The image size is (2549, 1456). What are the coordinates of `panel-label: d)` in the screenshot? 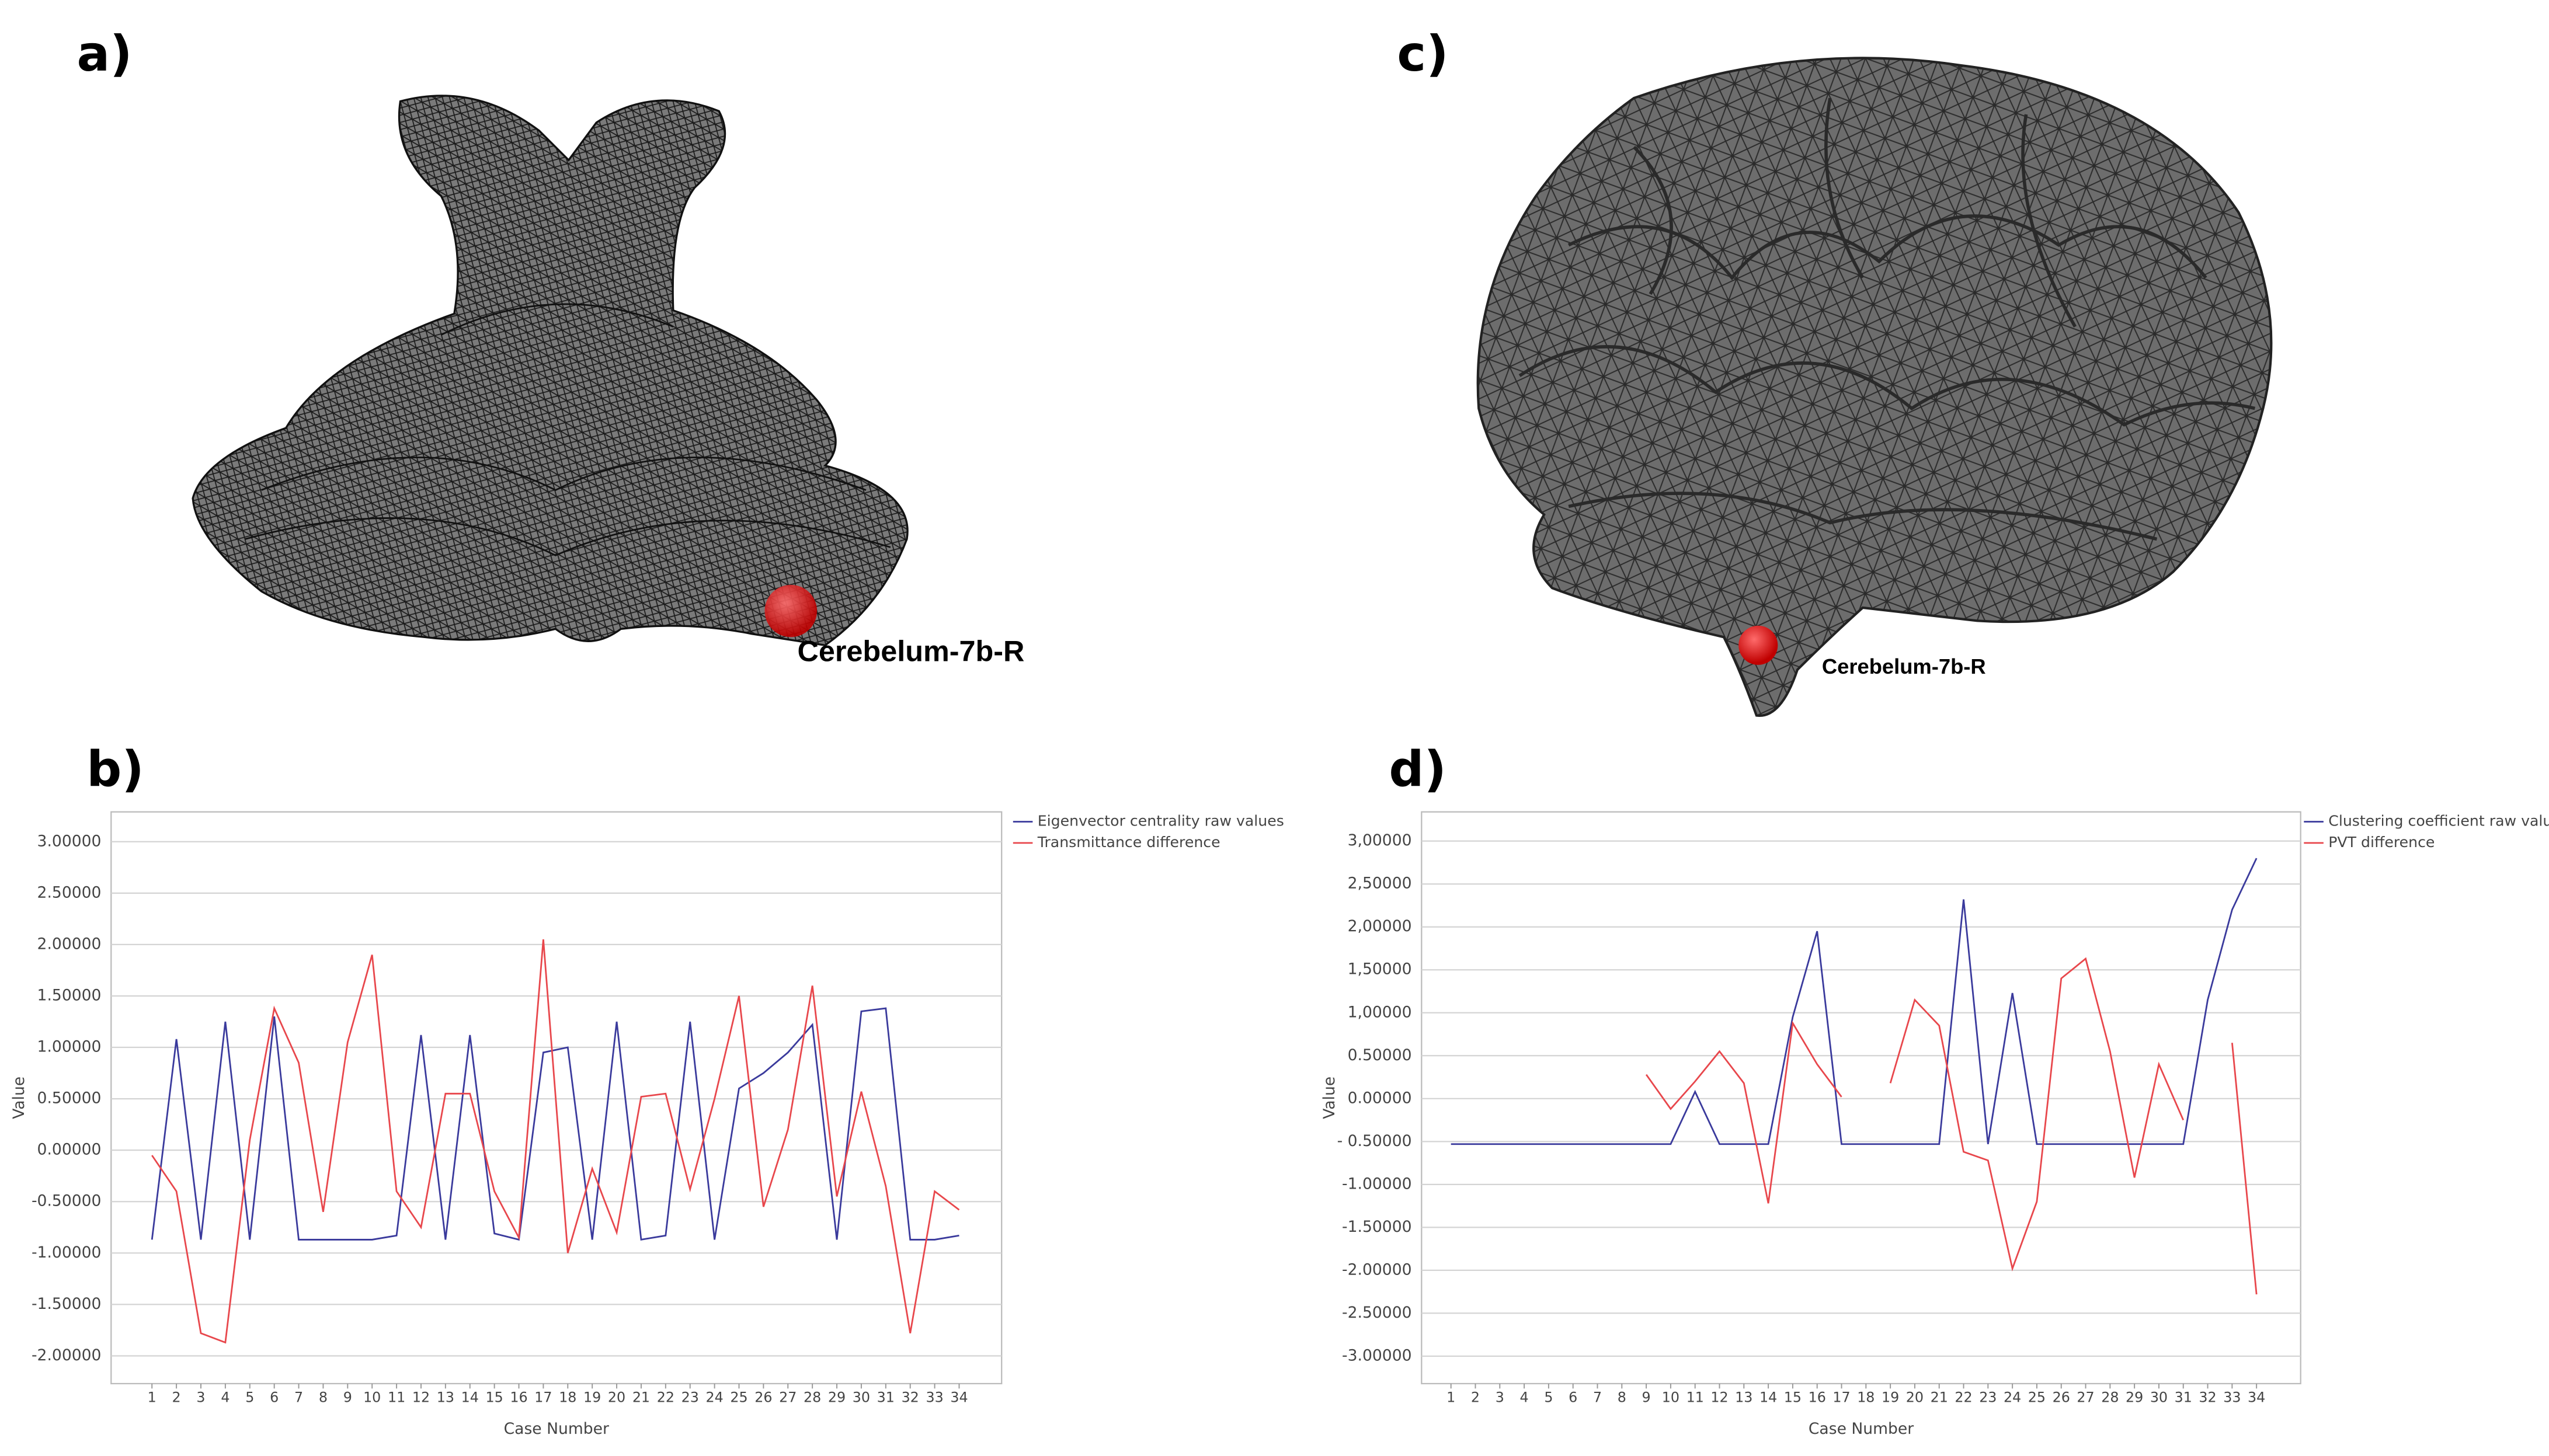 It's located at (1418, 768).